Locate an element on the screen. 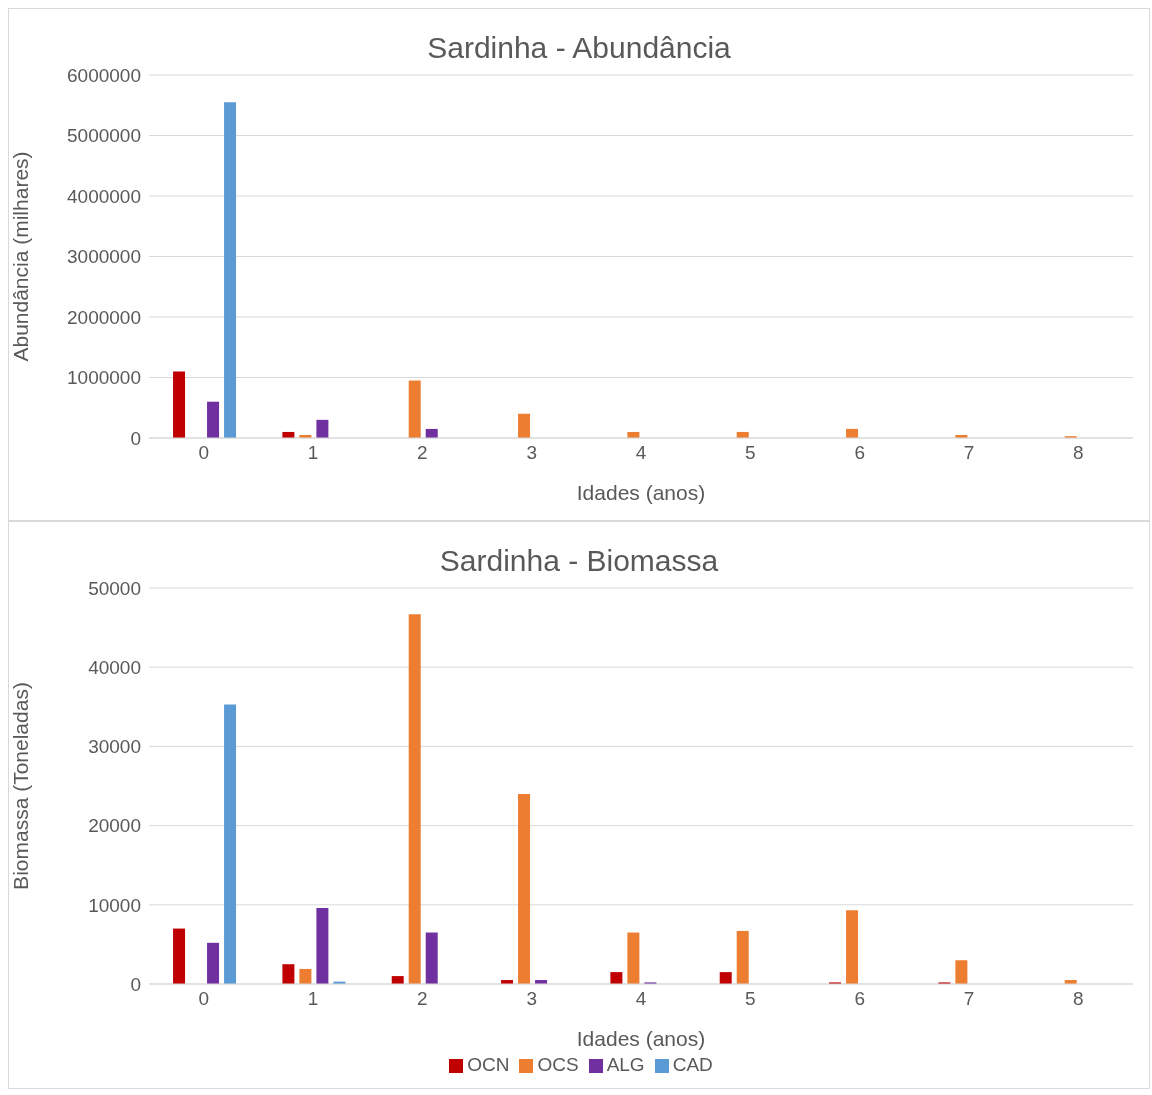  y-tick-label: 50000 is located at coordinates (114, 588).